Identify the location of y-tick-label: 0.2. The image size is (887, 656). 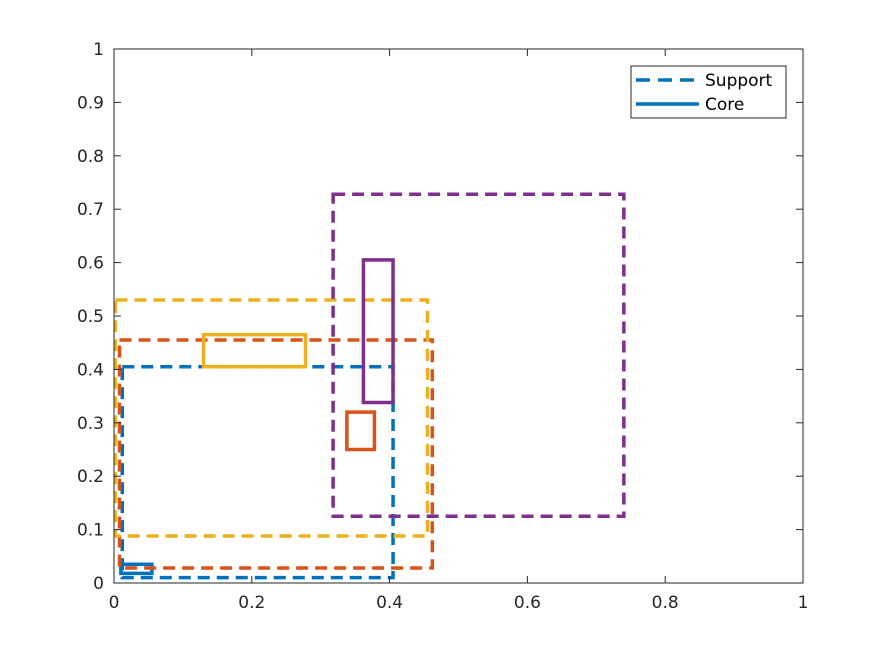
(90, 477).